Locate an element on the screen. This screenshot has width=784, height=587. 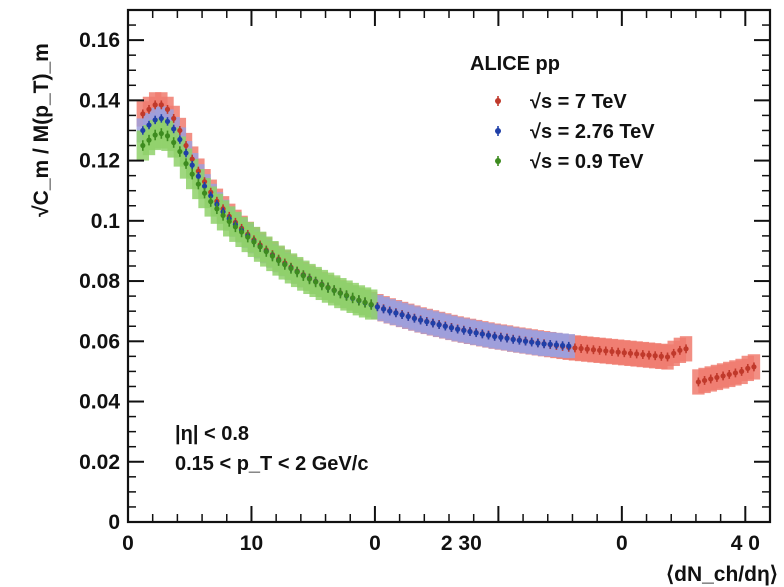
y-tick-label-7: 0.14 is located at coordinates (99, 100).